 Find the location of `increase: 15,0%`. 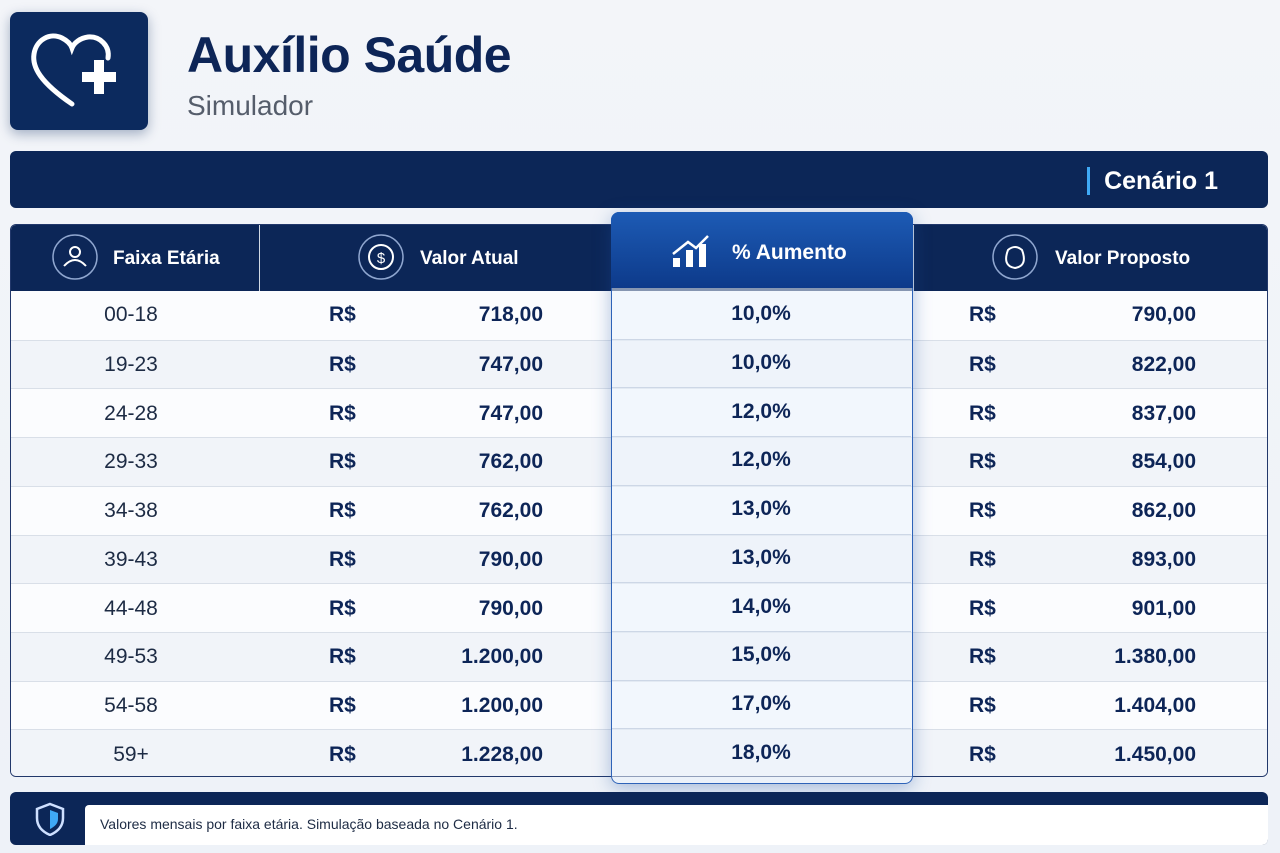

increase: 15,0% is located at coordinates (761, 655).